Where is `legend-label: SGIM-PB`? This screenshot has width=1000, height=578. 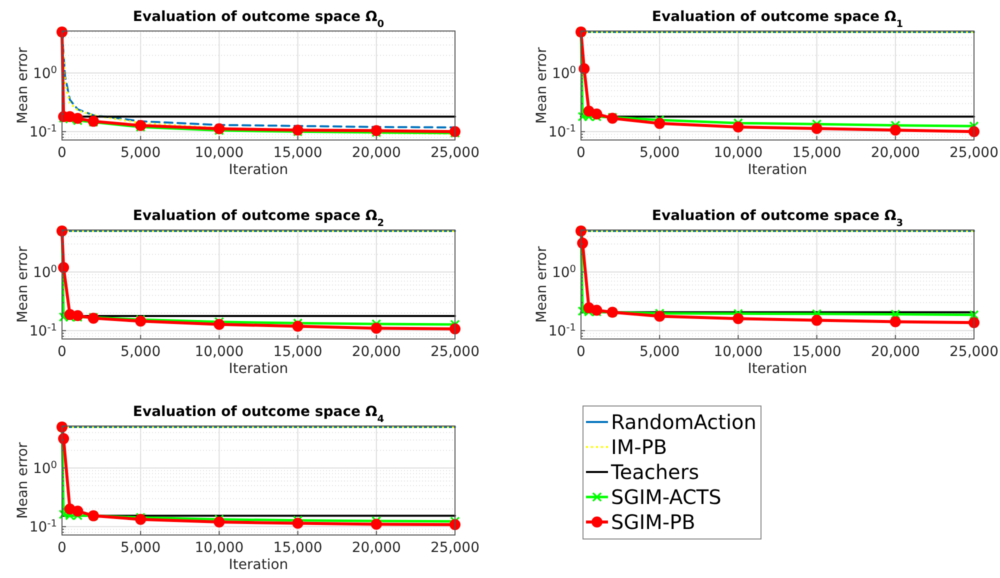
legend-label: SGIM-PB is located at coordinates (653, 522).